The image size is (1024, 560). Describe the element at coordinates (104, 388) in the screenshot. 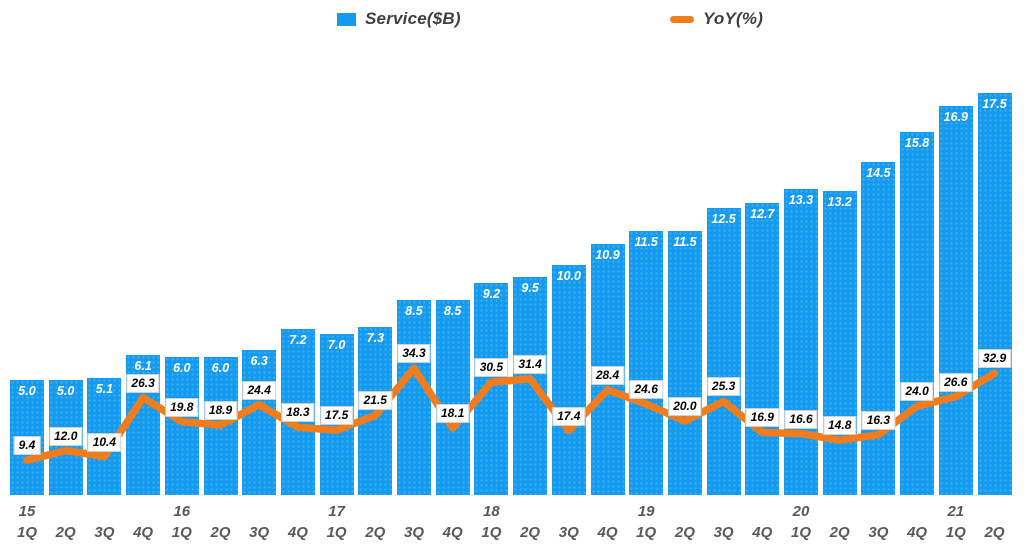

I see `bar-value-label: 5.1` at that location.